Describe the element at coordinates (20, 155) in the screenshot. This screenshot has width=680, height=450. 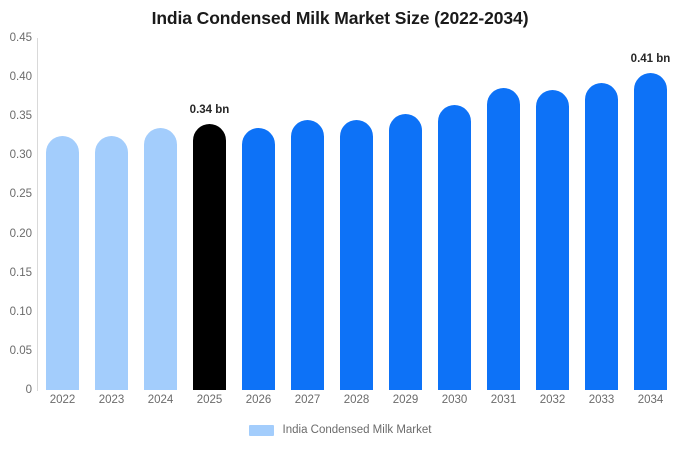
I see `y-axis-tick-label: 0.30` at that location.